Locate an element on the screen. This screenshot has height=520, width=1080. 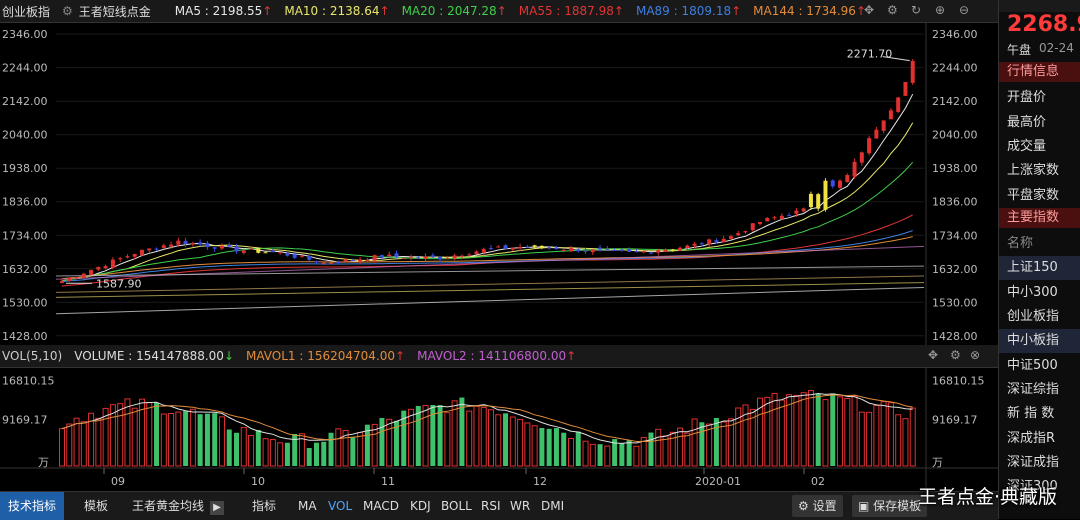
vol-move-icon: ✥ is located at coordinates (933, 355).